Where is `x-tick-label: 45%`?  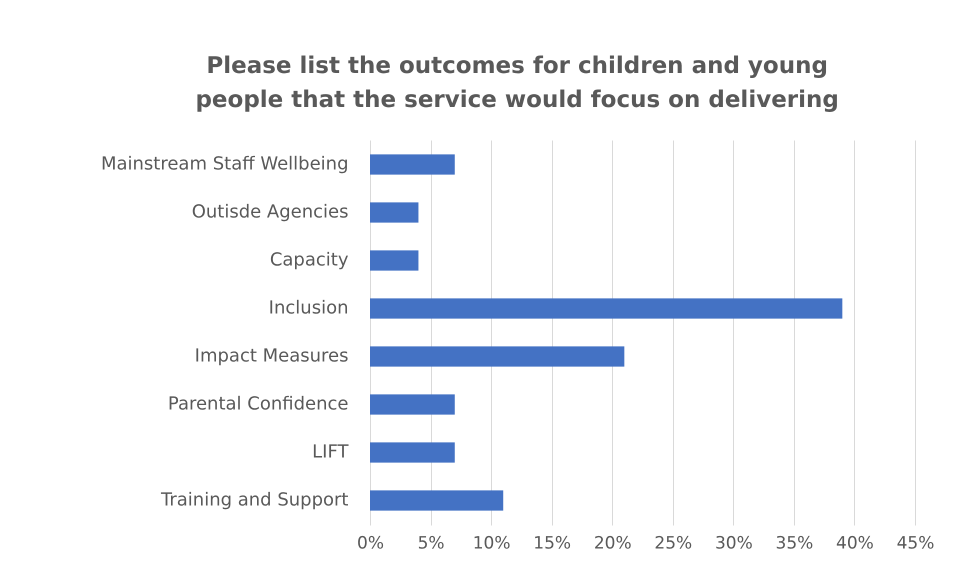 x-tick-label: 45% is located at coordinates (915, 544).